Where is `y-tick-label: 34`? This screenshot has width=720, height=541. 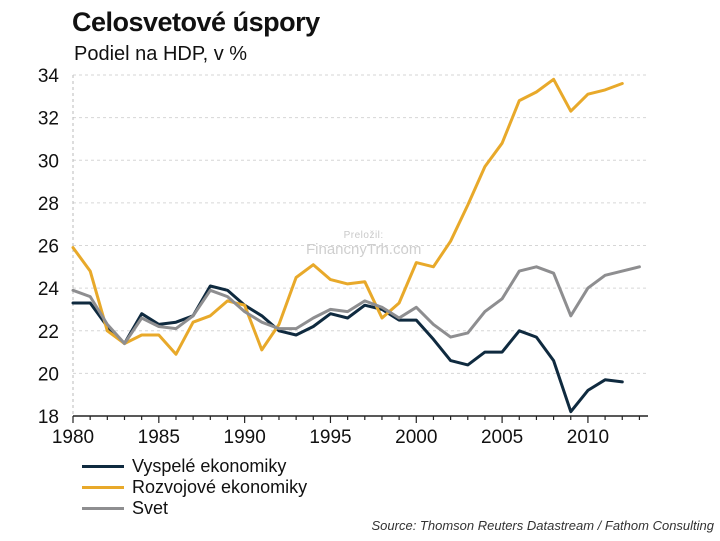
y-tick-label: 34 is located at coordinates (49, 76).